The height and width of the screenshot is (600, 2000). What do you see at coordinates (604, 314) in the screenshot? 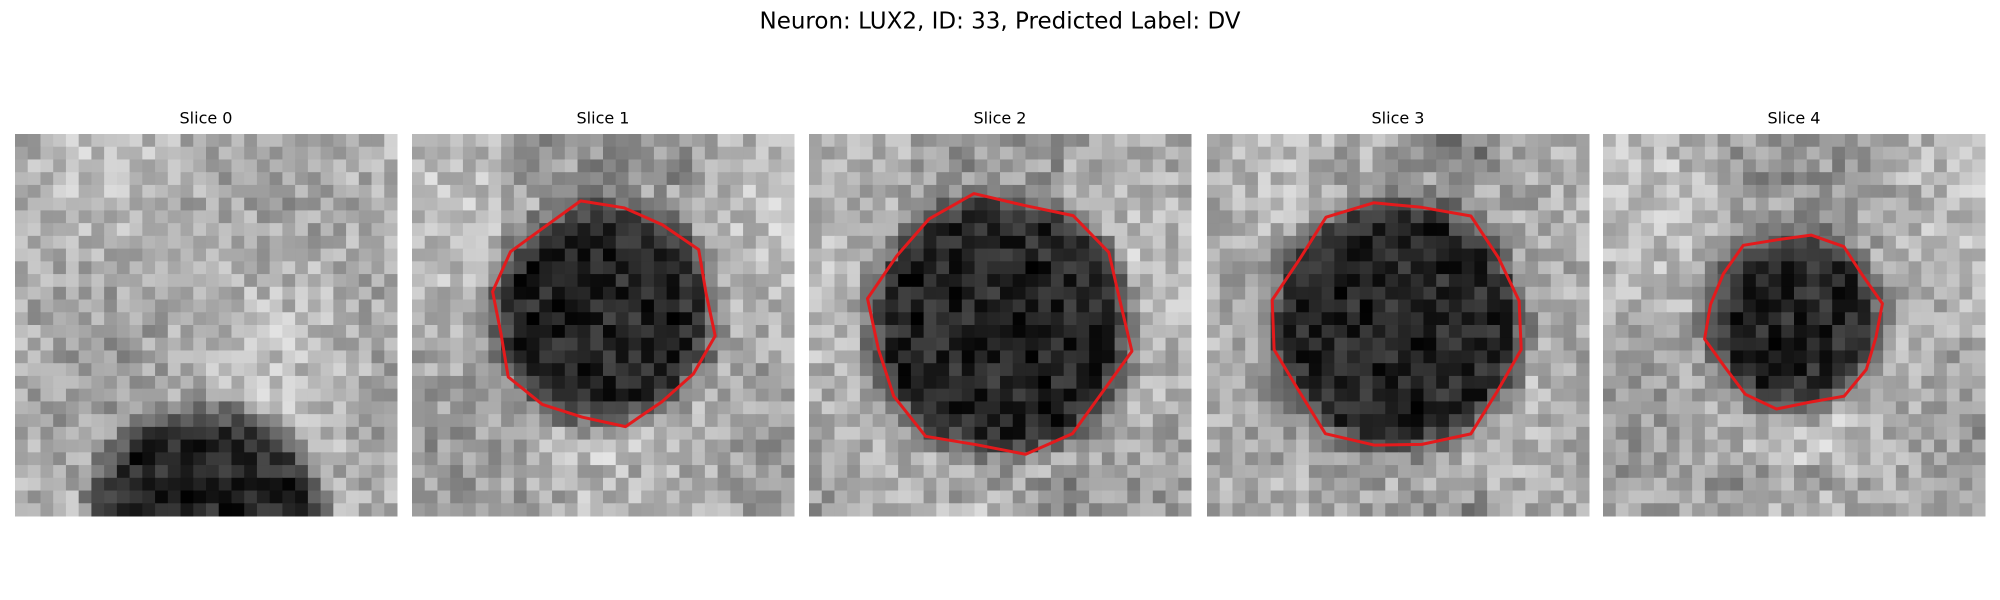
I see `contour` at bounding box center [604, 314].